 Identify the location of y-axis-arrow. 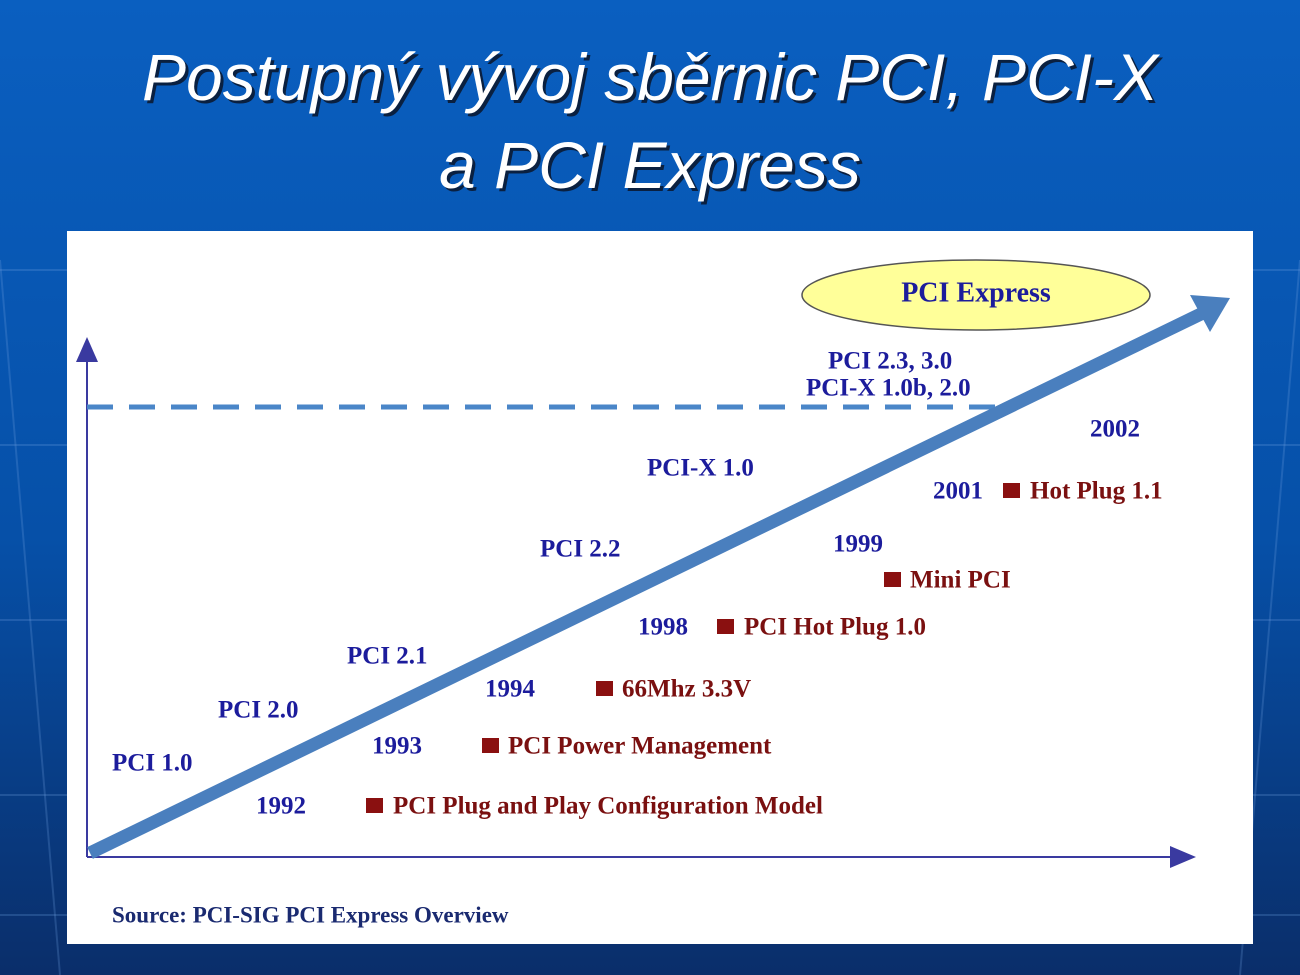
(87, 349).